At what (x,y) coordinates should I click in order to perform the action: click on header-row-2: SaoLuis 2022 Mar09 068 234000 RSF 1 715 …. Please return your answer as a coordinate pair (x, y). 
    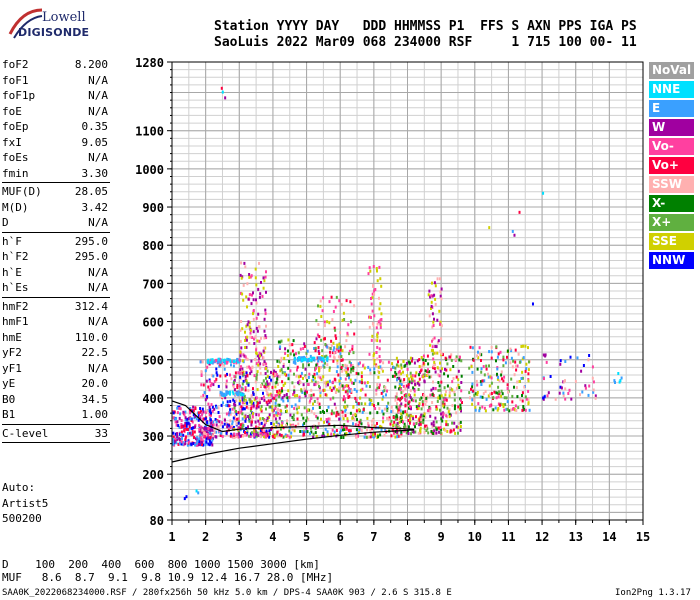
    Looking at the image, I should click on (425, 42).